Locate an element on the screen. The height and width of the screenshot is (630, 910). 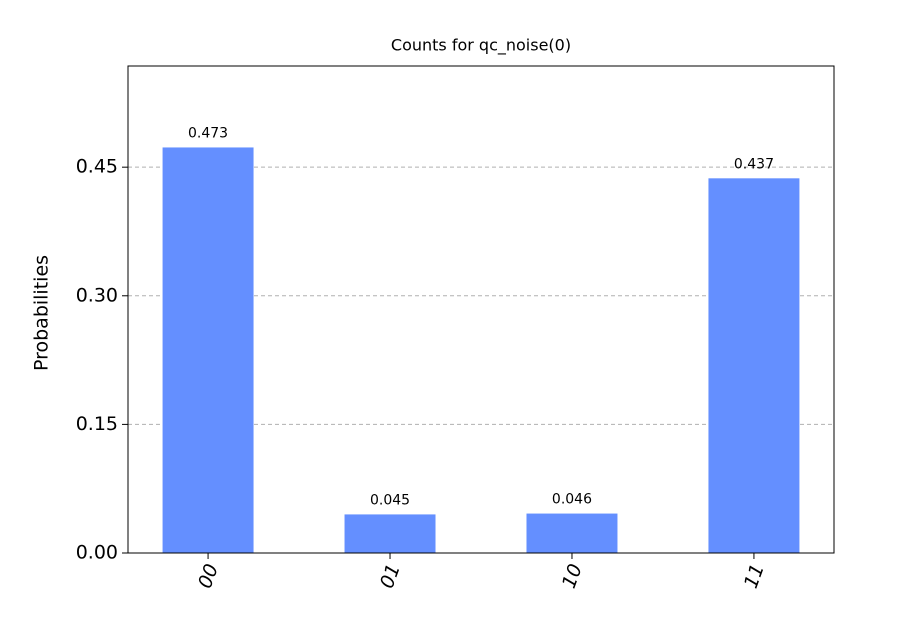
value-label: 0.473 is located at coordinates (208, 133).